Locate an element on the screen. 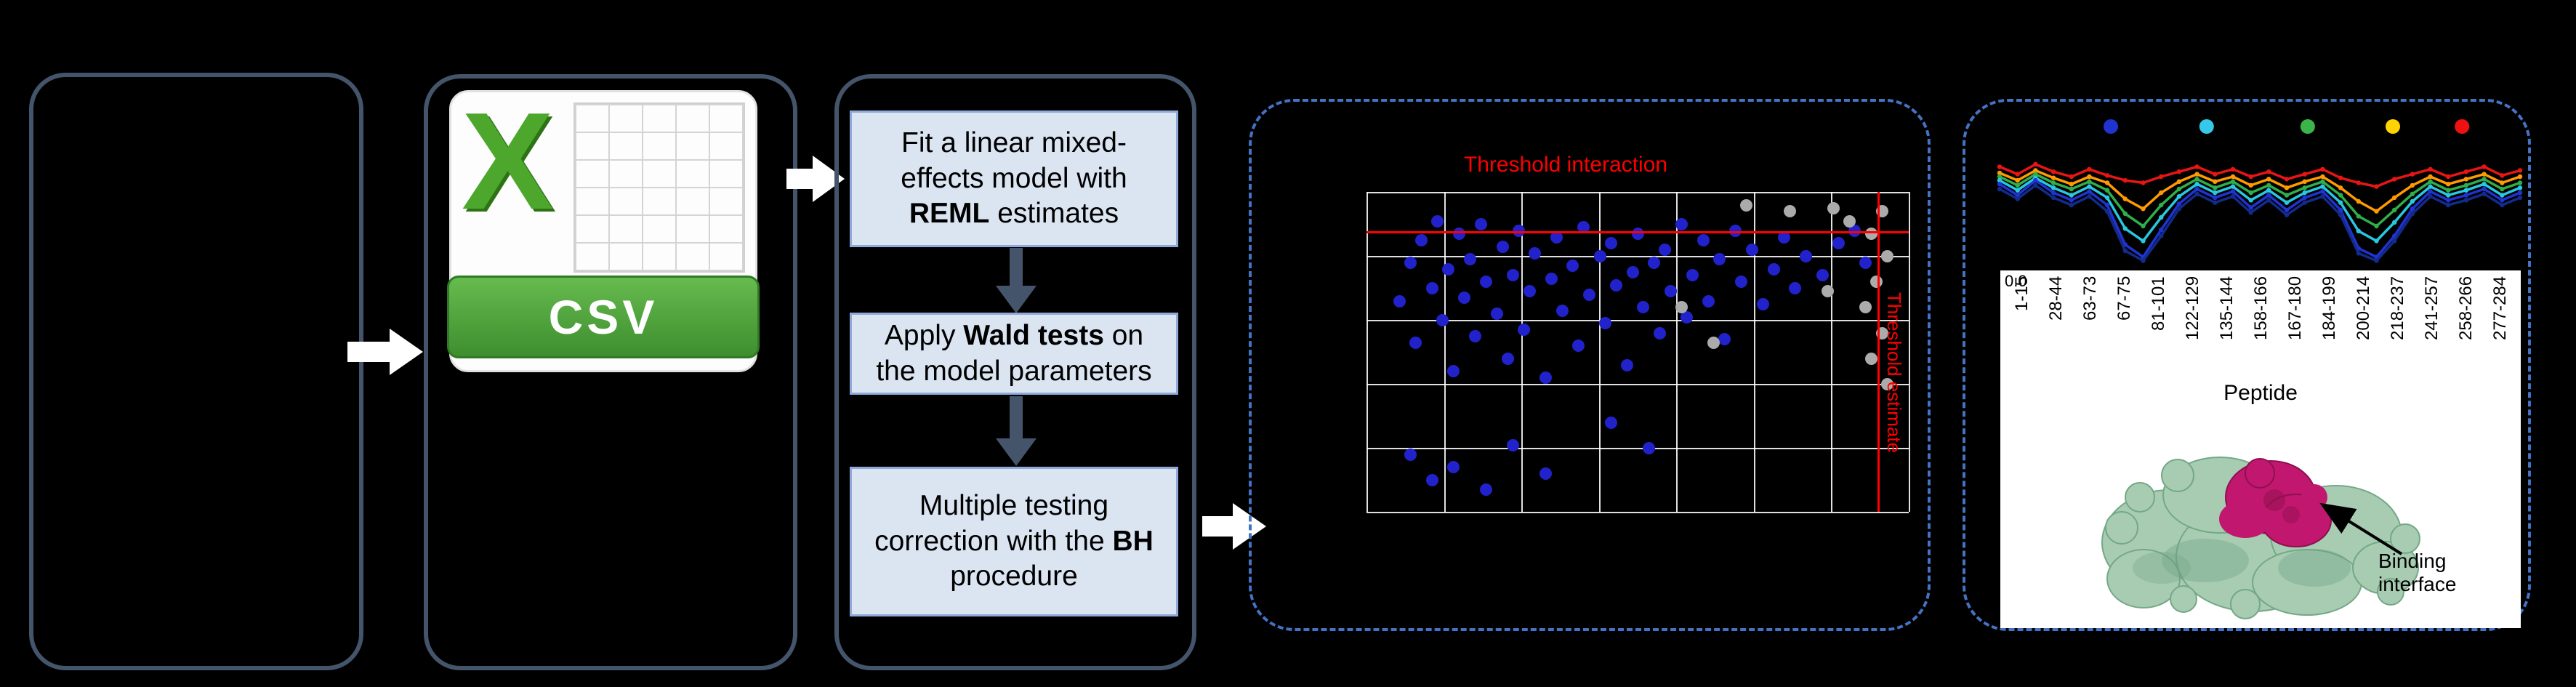 This screenshot has height=687, width=2576. threshold-interaction-line is located at coordinates (1638, 232).